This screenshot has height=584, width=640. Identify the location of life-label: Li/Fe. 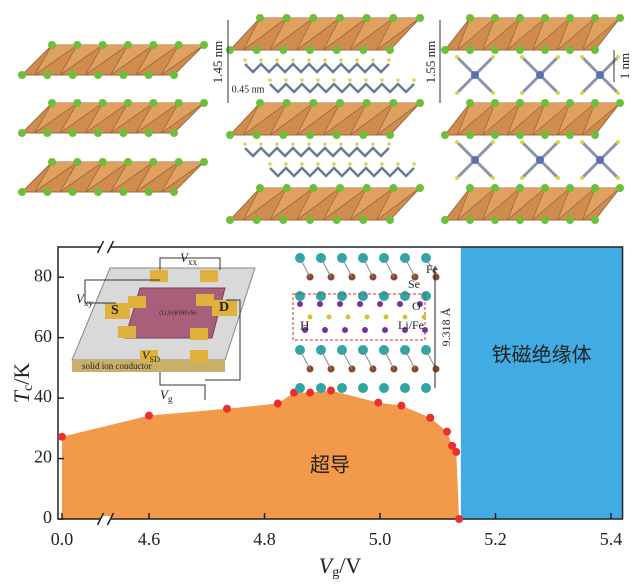
(411, 325).